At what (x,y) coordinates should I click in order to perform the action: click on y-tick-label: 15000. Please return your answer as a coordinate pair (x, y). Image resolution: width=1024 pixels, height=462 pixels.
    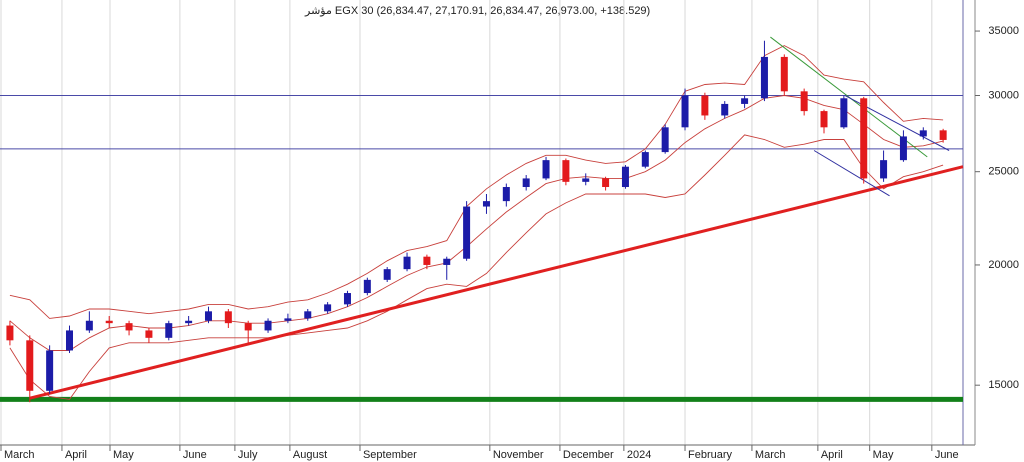
    Looking at the image, I should click on (1003, 385).